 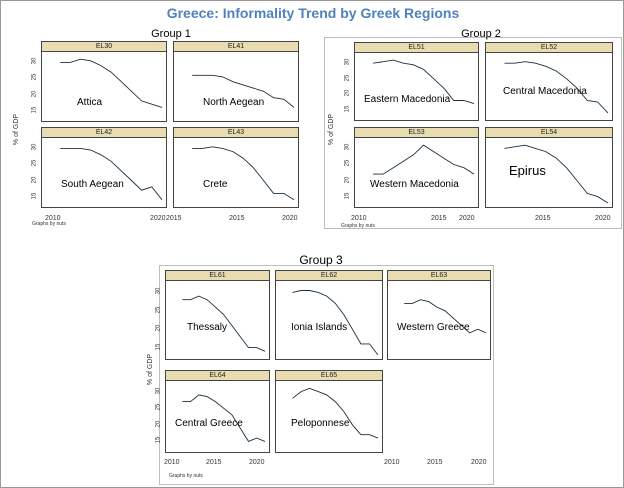 What do you see at coordinates (207, 327) in the screenshot?
I see `region-name-label: Thessaly` at bounding box center [207, 327].